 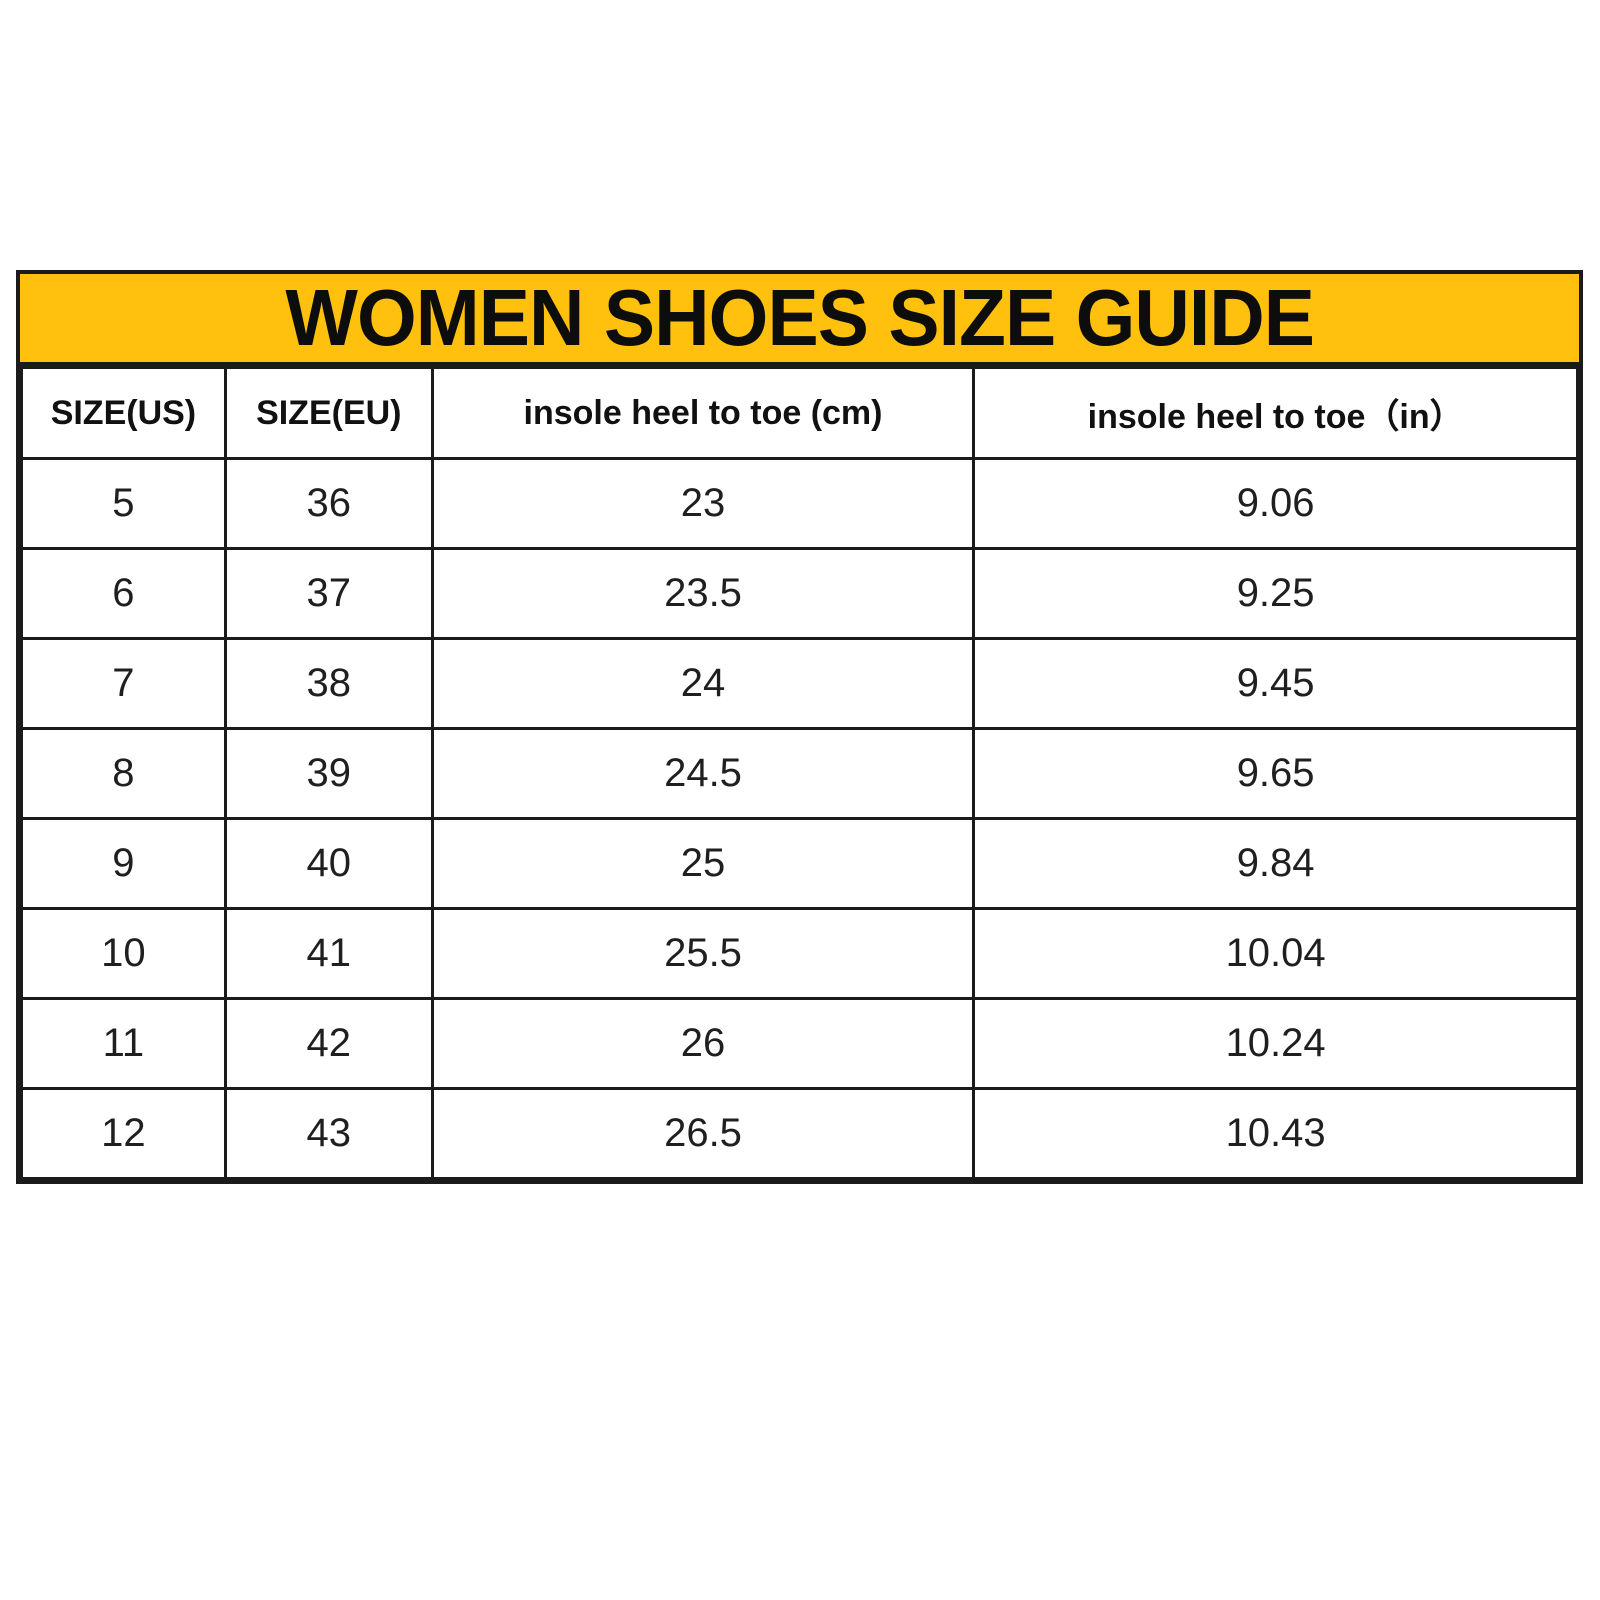 I want to click on table-row: 11 42 26 10.24, so click(x=799, y=1043).